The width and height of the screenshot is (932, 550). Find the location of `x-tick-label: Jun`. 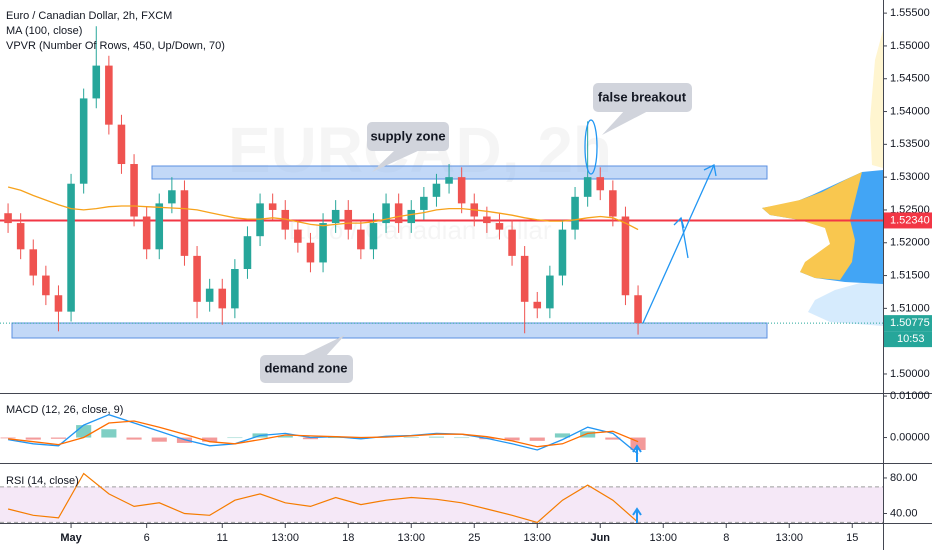

x-tick-label: Jun is located at coordinates (600, 538).